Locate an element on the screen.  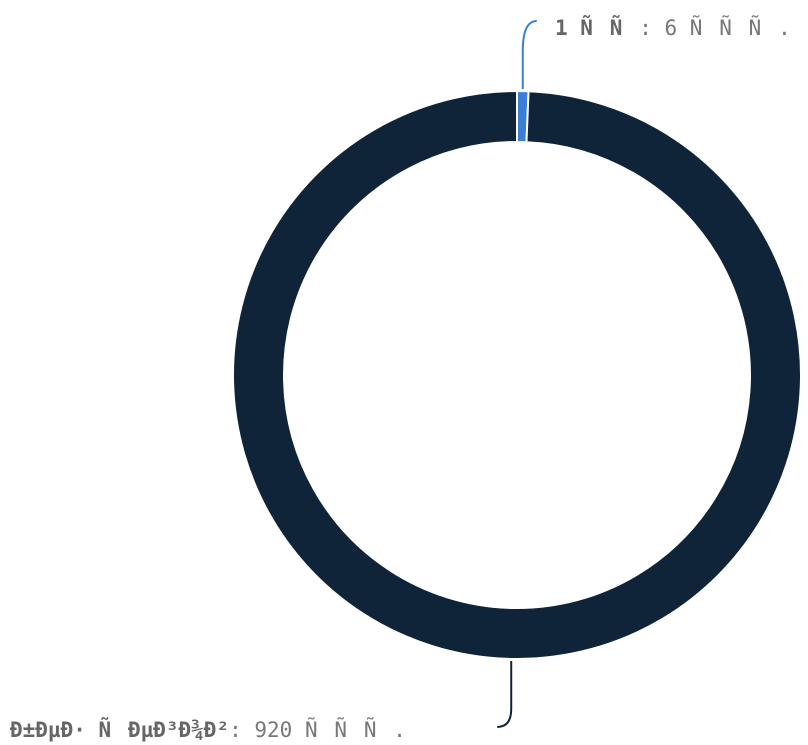
slice-label-large-name: Ð±ÐµÐ· ÑÐµÐ³Ð¾Ð² is located at coordinates (119, 729).